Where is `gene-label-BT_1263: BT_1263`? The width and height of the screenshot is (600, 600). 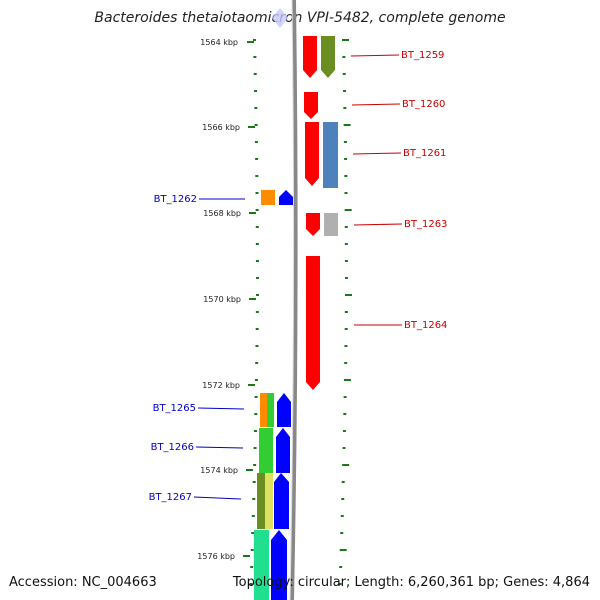 gene-label-BT_1263: BT_1263 is located at coordinates (425, 224).